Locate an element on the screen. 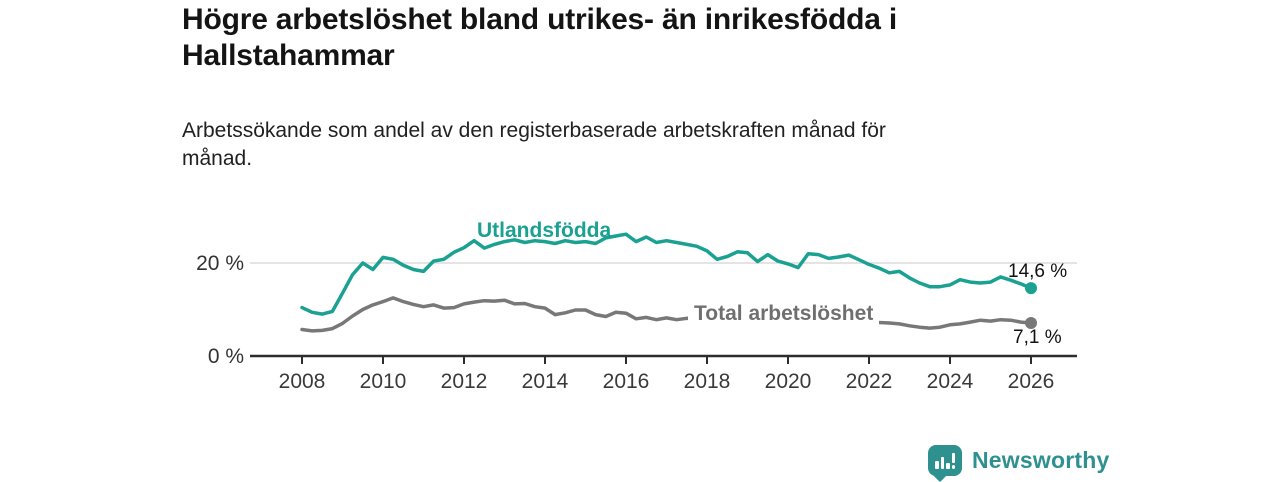  x-tick-label: 2026 is located at coordinates (1031, 381).